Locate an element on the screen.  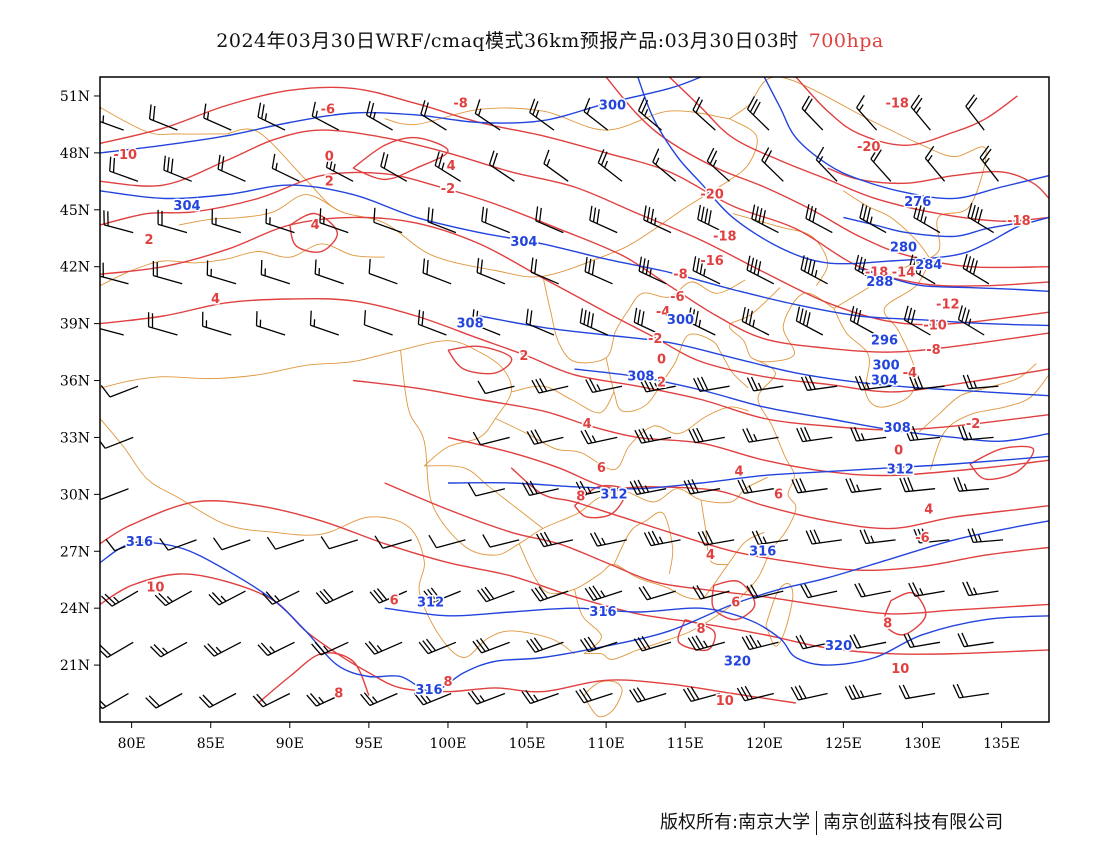
lon-tick-label: 130E is located at coordinates (922, 744).